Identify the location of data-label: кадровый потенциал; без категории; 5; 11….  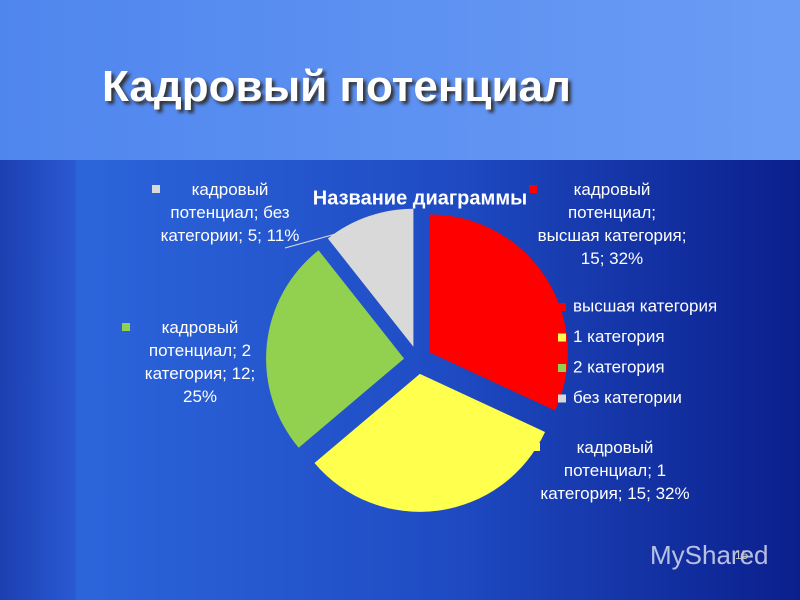
(230, 212).